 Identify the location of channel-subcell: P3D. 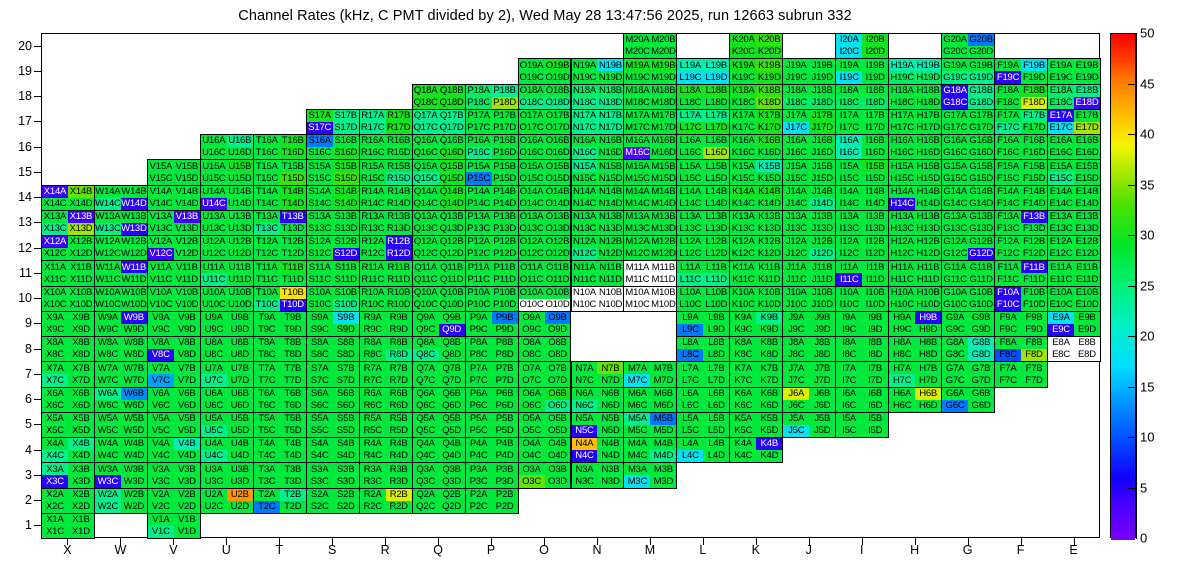
(504, 481).